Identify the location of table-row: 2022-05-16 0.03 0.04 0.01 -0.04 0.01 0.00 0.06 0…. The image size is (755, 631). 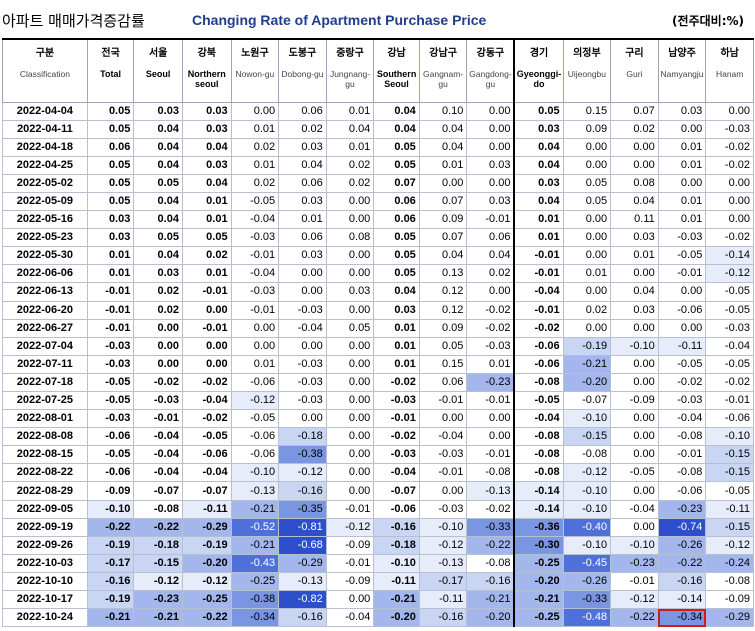
(378, 220).